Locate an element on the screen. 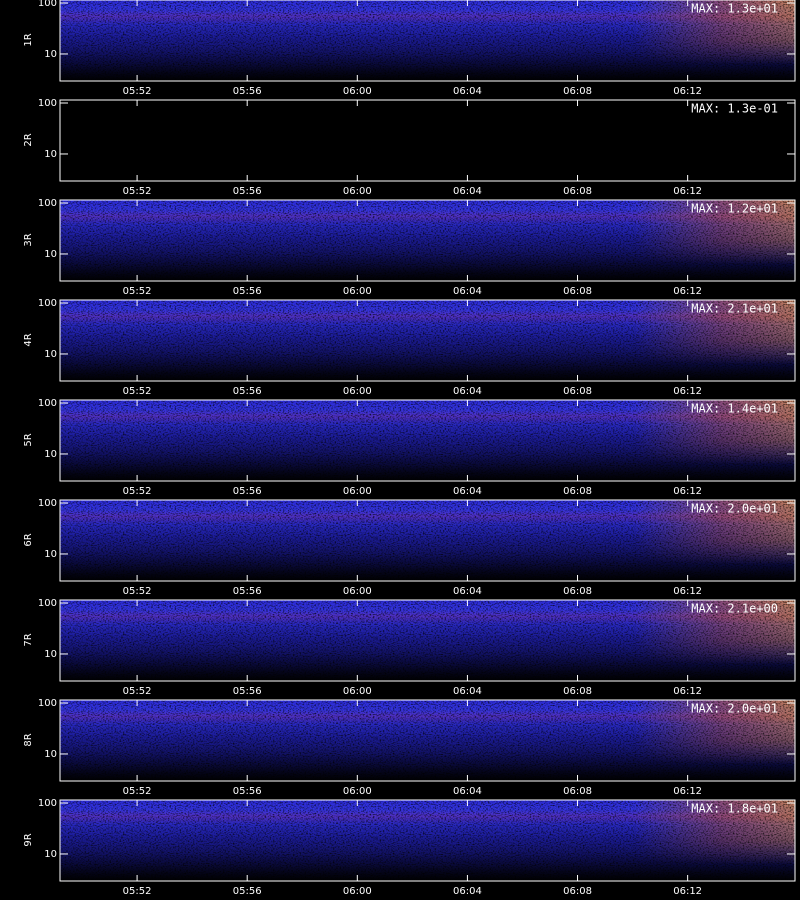  annotation: MAX: 1.3e+01 is located at coordinates (734, 9).